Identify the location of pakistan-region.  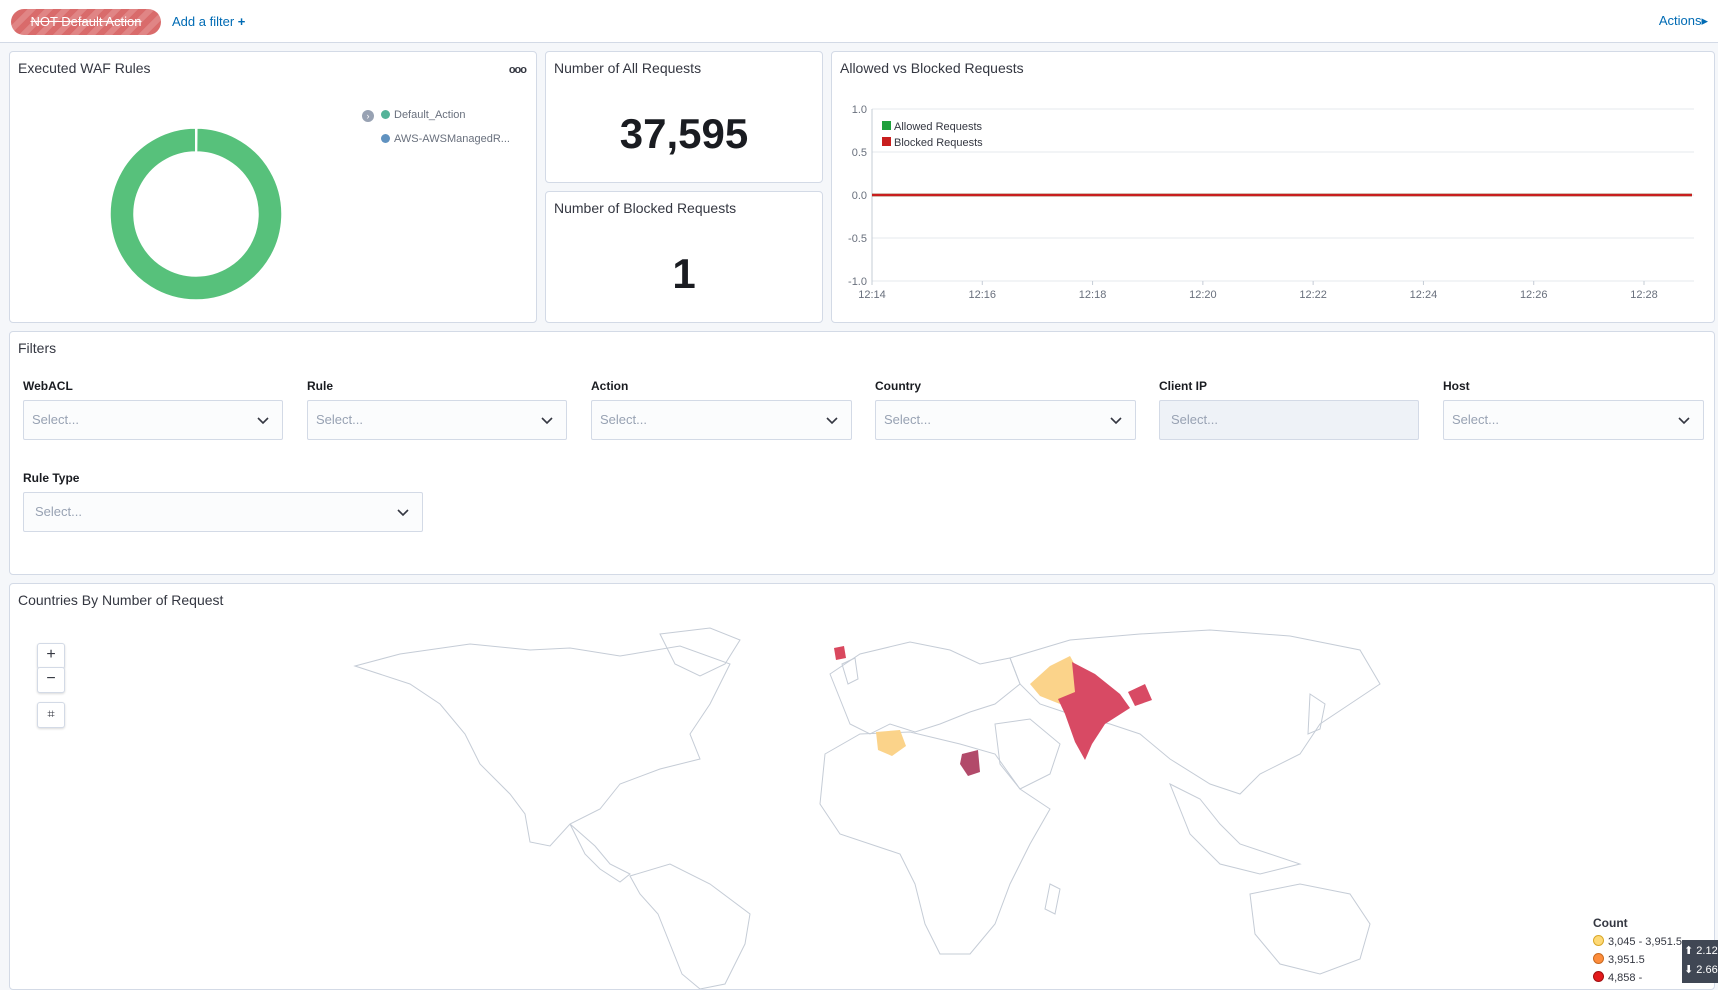
(1055, 680).